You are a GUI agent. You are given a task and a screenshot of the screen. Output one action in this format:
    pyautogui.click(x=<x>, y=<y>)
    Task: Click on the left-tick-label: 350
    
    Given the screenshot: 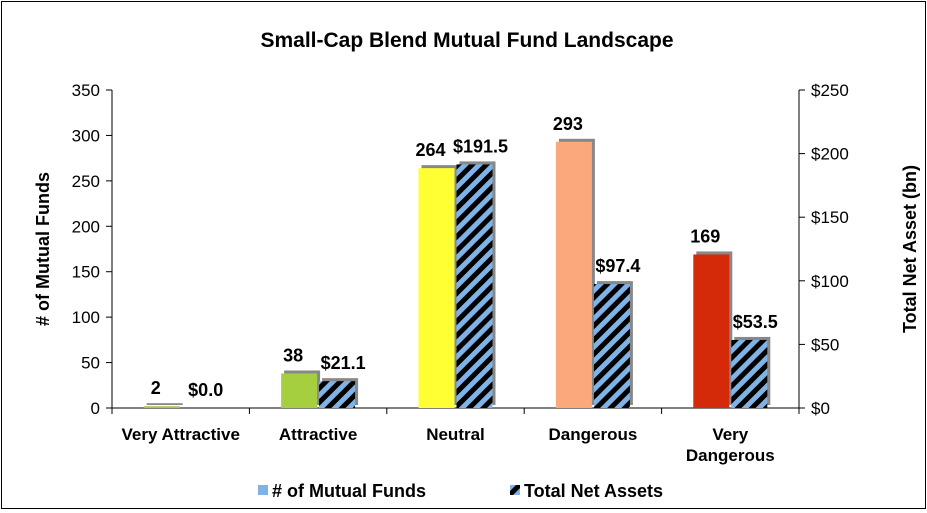 What is the action you would take?
    pyautogui.click(x=86, y=90)
    